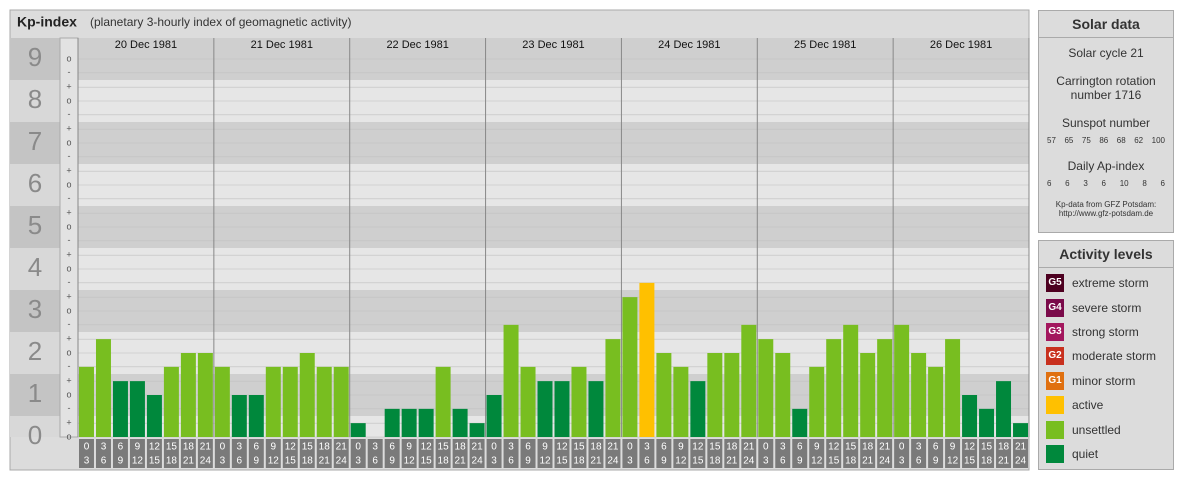 The height and width of the screenshot is (480, 1184). Describe the element at coordinates (1121, 140) in the screenshot. I see `sunspot-value: 68` at that location.